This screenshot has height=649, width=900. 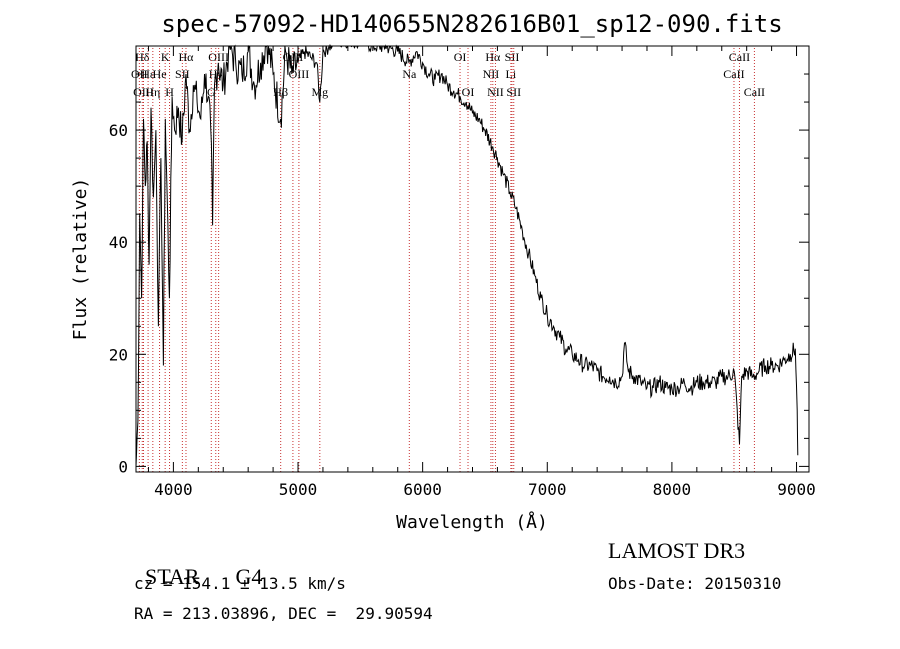 I want to click on obs-date: Obs-Date: 20150310, so click(x=695, y=583).